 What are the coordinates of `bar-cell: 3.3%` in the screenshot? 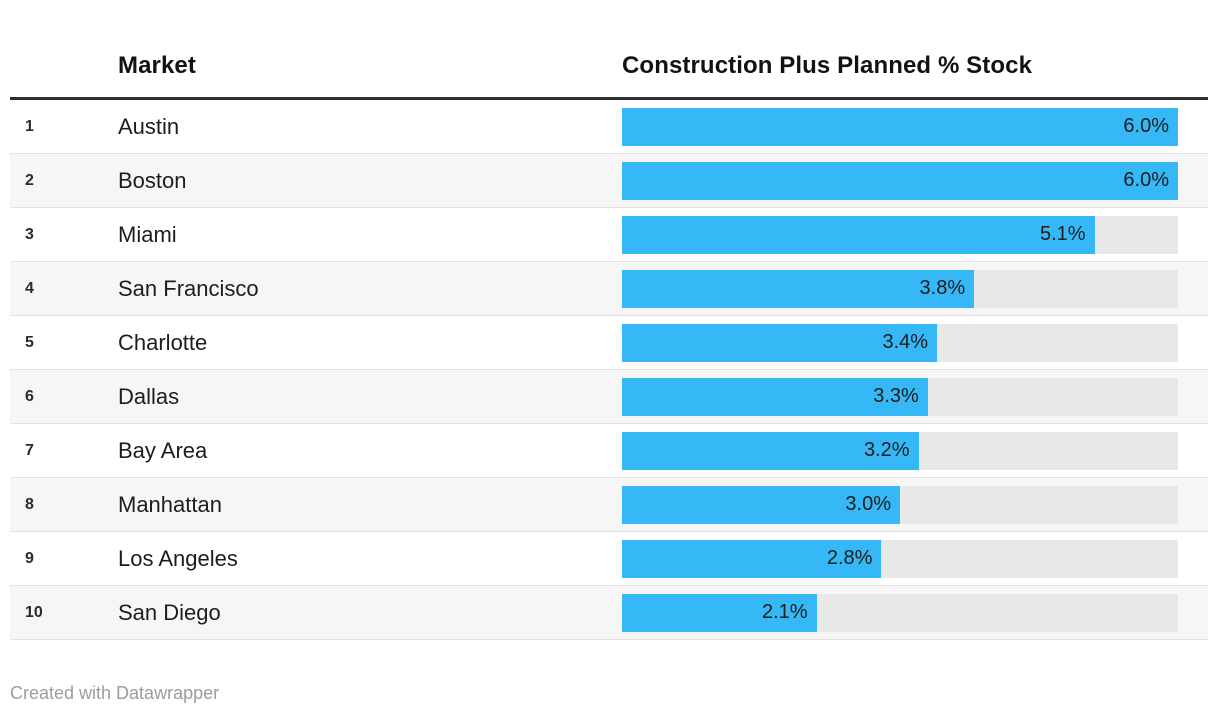 It's located at (915, 396).